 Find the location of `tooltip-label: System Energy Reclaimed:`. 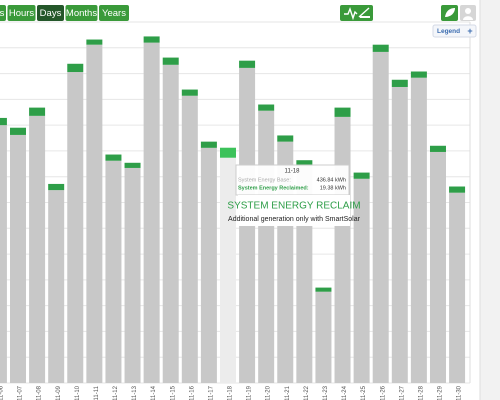

tooltip-label: System Energy Reclaimed: is located at coordinates (273, 188).